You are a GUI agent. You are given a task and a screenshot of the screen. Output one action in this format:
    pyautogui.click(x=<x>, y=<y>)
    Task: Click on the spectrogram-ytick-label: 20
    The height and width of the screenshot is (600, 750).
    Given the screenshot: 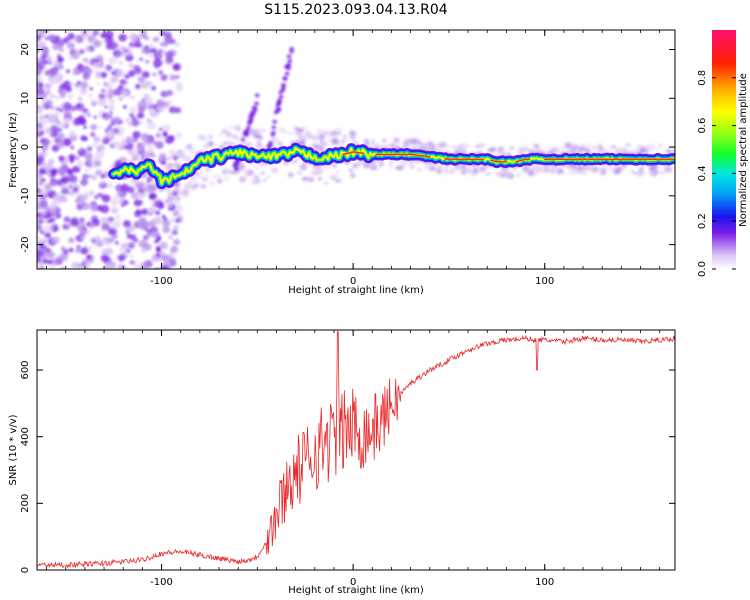 What is the action you would take?
    pyautogui.click(x=25, y=49)
    